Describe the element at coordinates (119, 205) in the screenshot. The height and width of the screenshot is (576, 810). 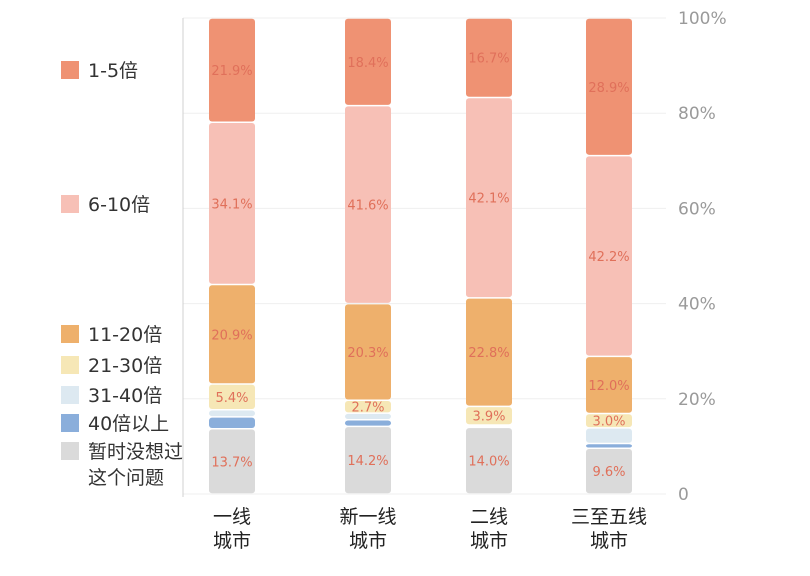
I see `legend-label: 6-10倍` at that location.